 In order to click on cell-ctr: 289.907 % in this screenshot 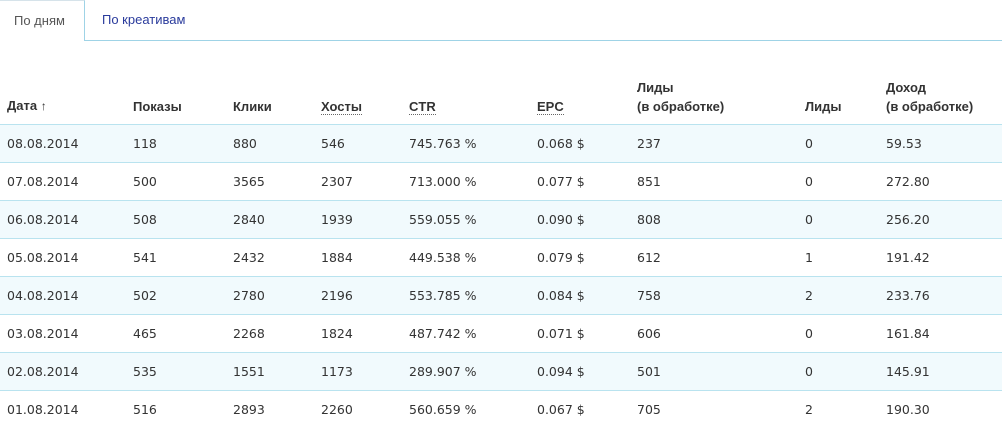, I will do `click(466, 372)`.